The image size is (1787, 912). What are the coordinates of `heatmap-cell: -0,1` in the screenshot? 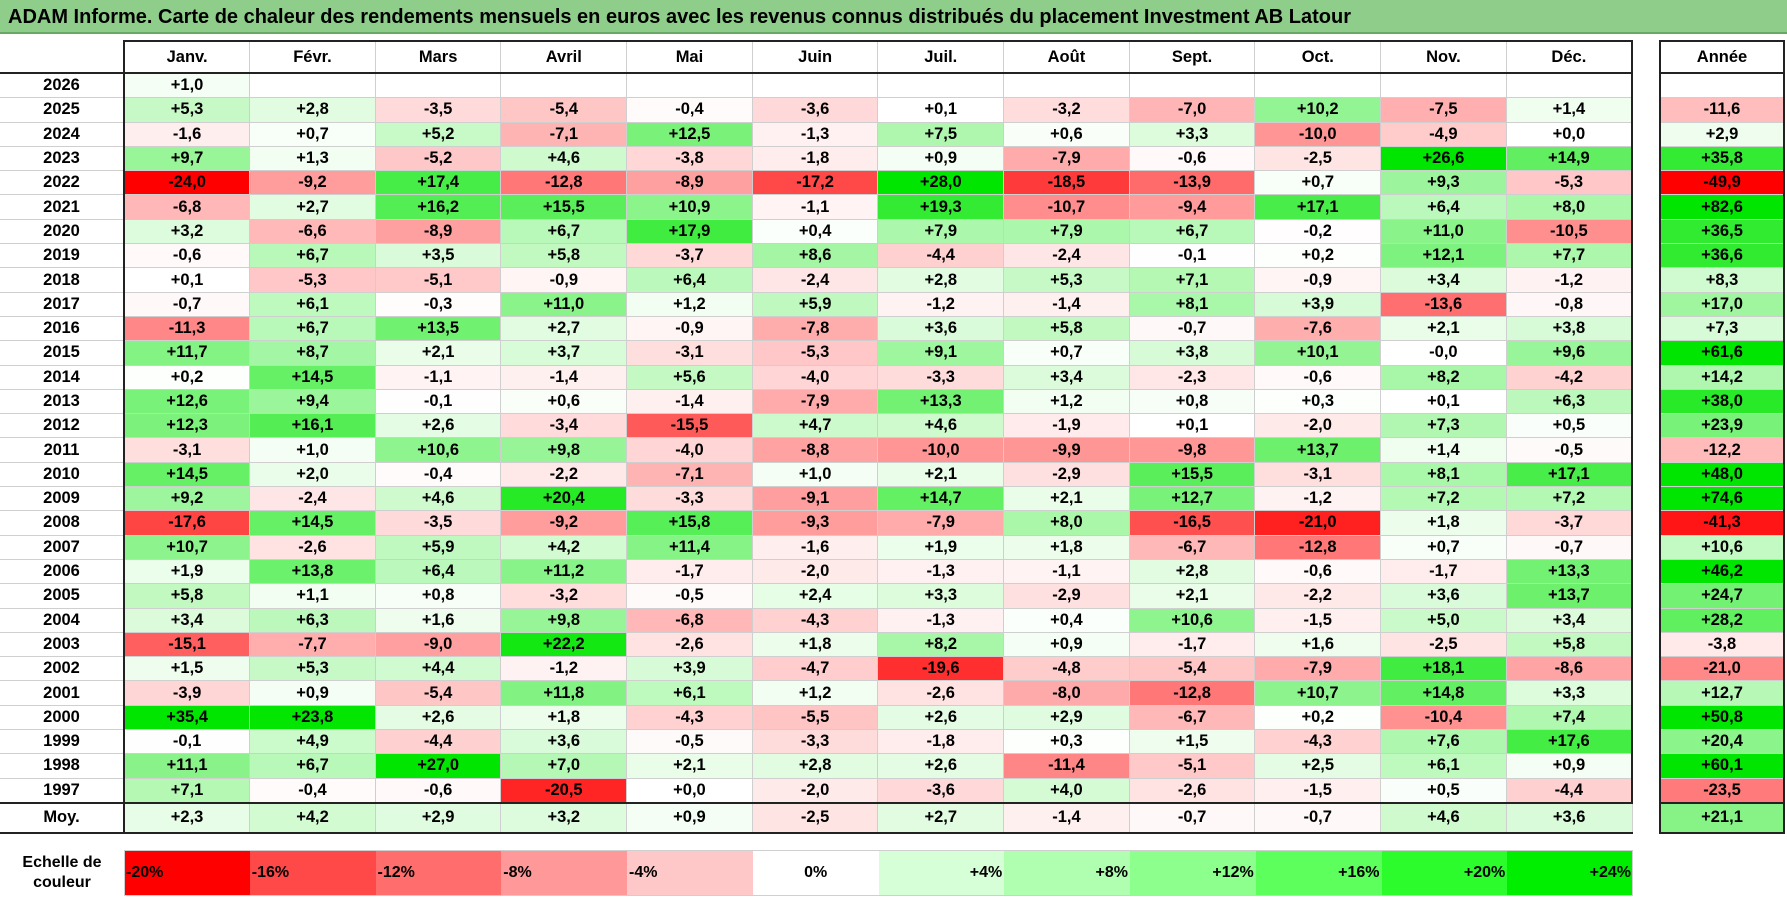 It's located at (1192, 256).